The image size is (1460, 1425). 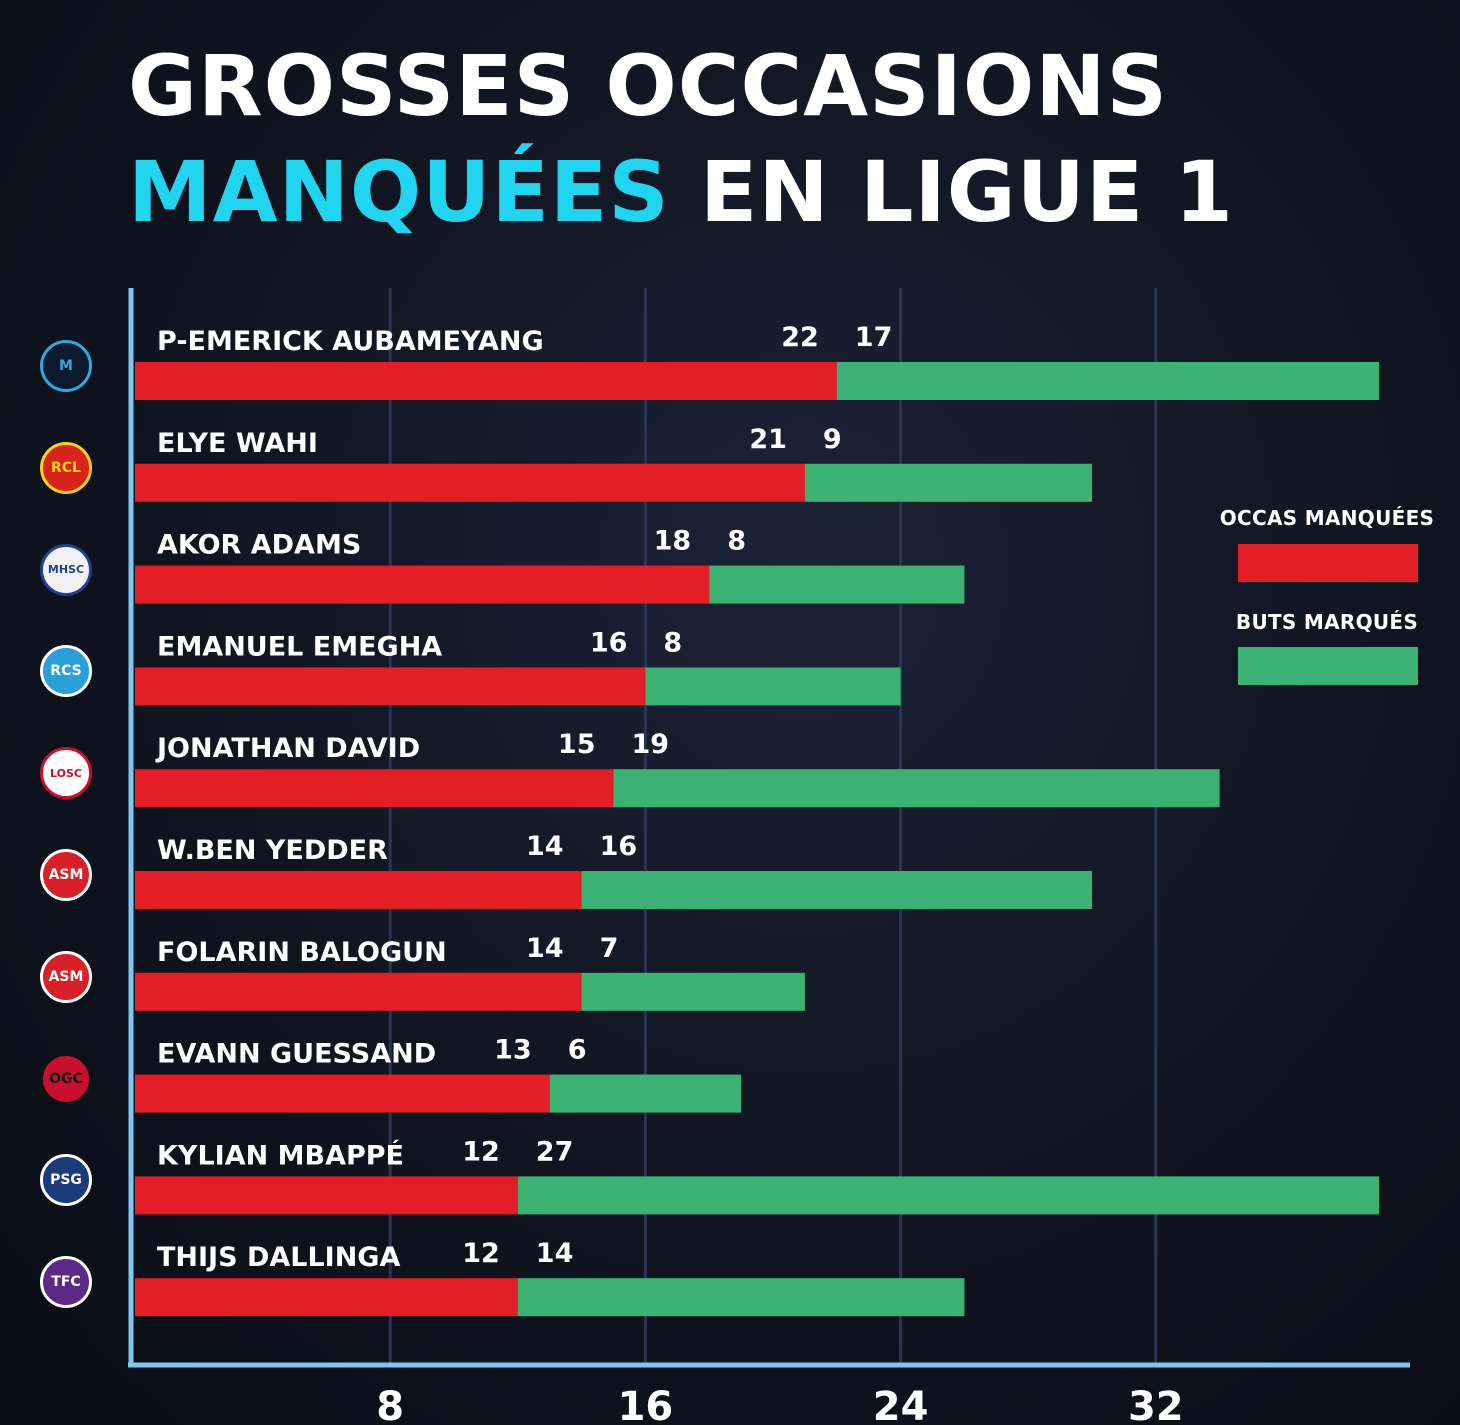 I want to click on missed-value-label: 18, so click(x=673, y=541).